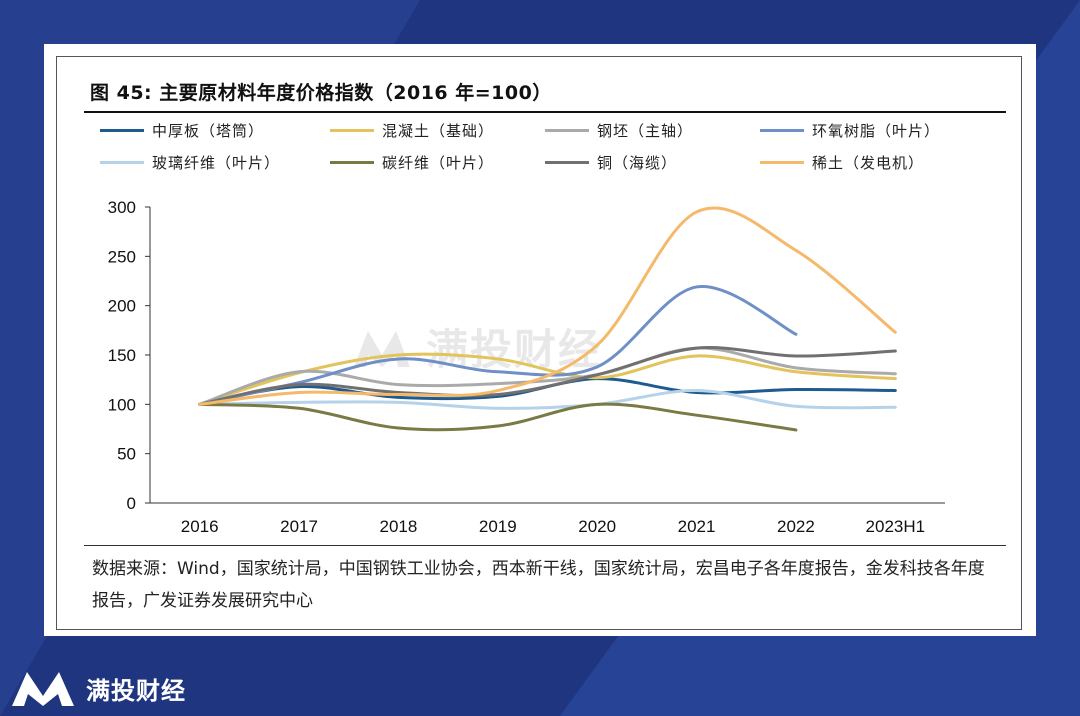 This screenshot has width=1080, height=716. Describe the element at coordinates (498, 526) in the screenshot. I see `x-tick-label: 2019` at that location.